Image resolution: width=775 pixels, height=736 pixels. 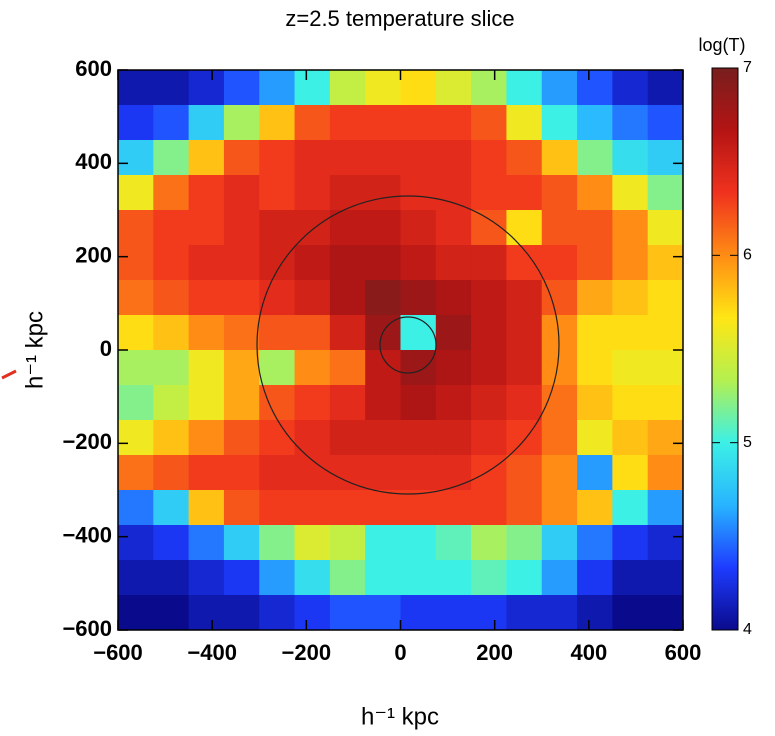 What do you see at coordinates (721, 45) in the screenshot?
I see `colorbar-label: log(T)` at bounding box center [721, 45].